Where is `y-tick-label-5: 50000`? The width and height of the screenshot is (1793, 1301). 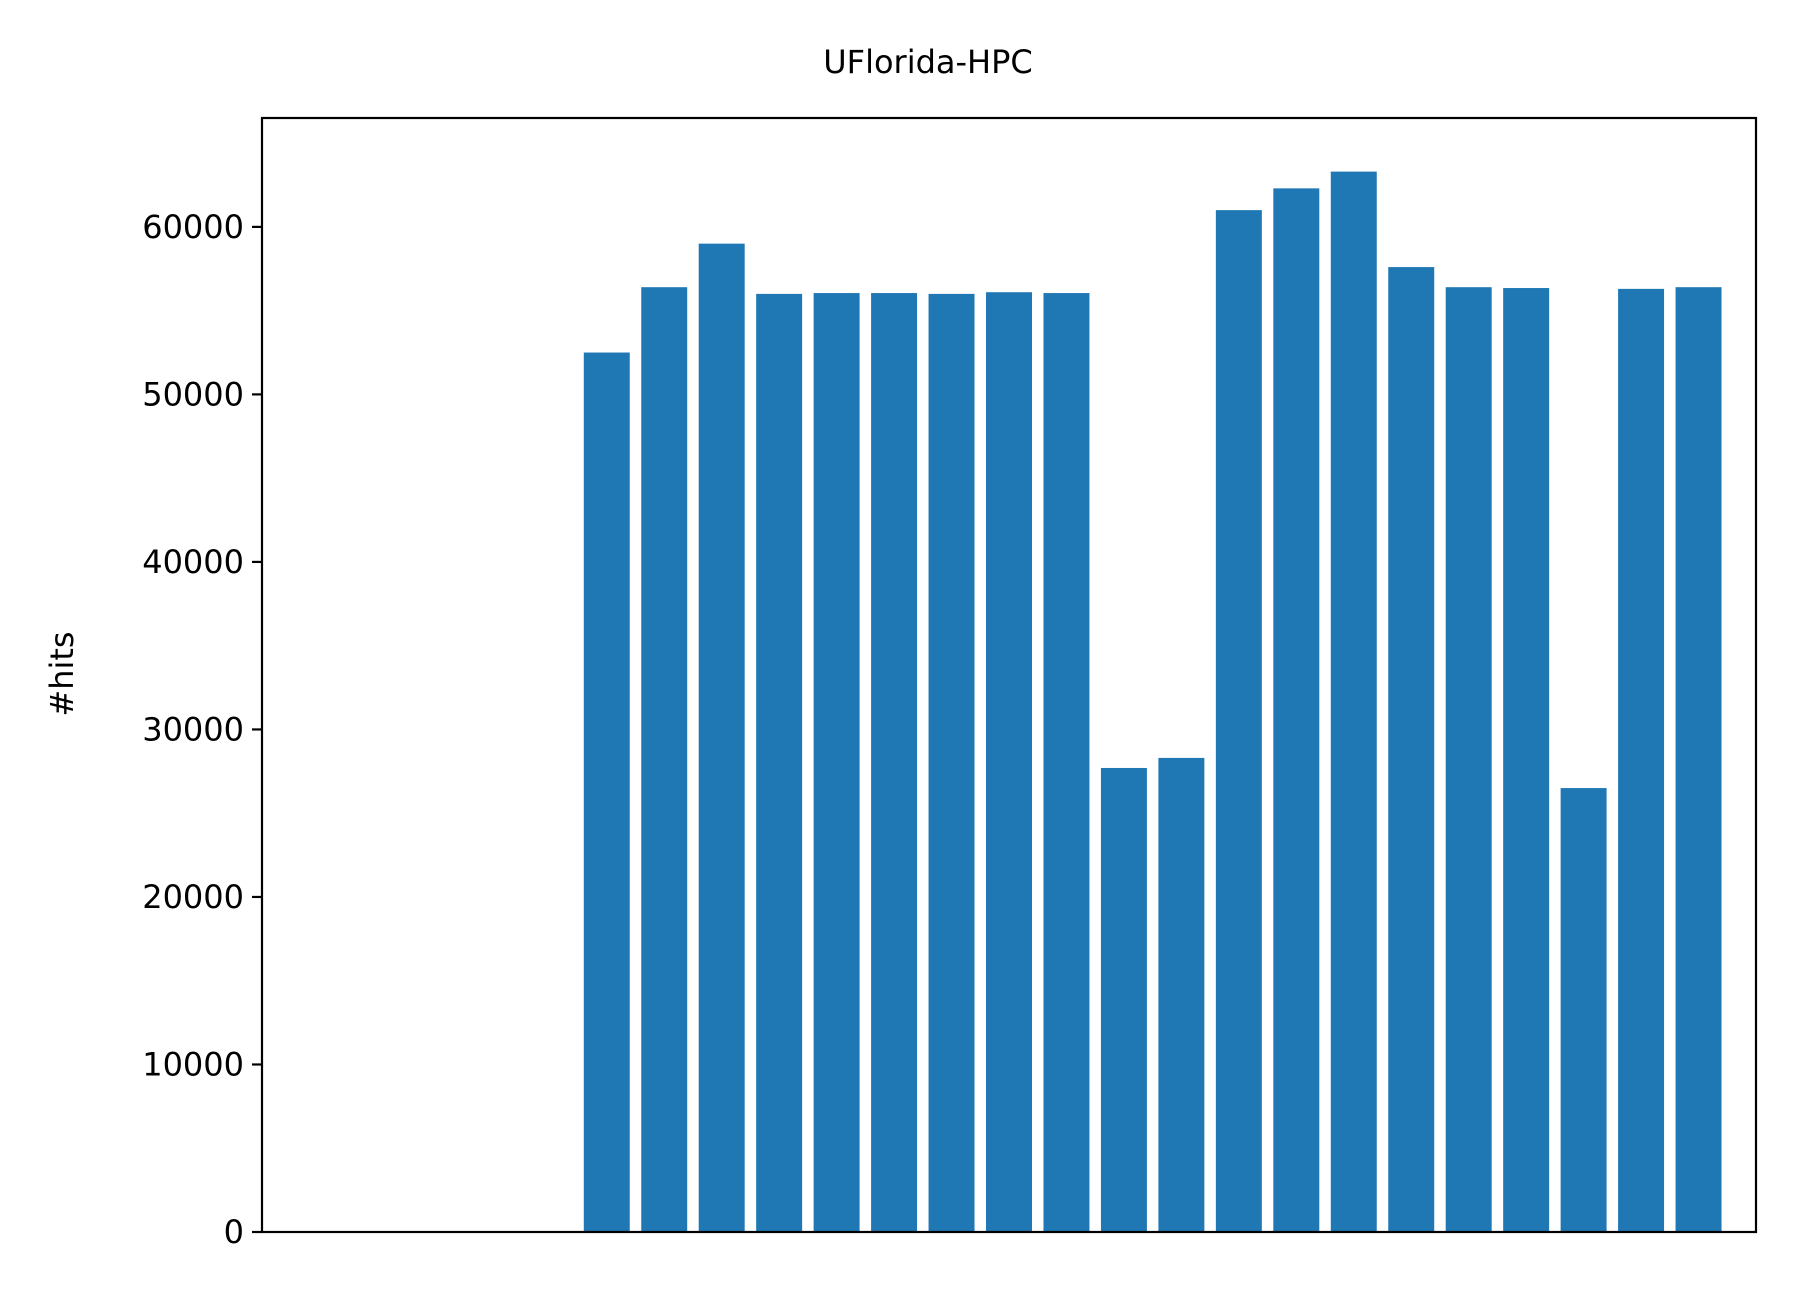 y-tick-label-5: 50000 is located at coordinates (193, 394).